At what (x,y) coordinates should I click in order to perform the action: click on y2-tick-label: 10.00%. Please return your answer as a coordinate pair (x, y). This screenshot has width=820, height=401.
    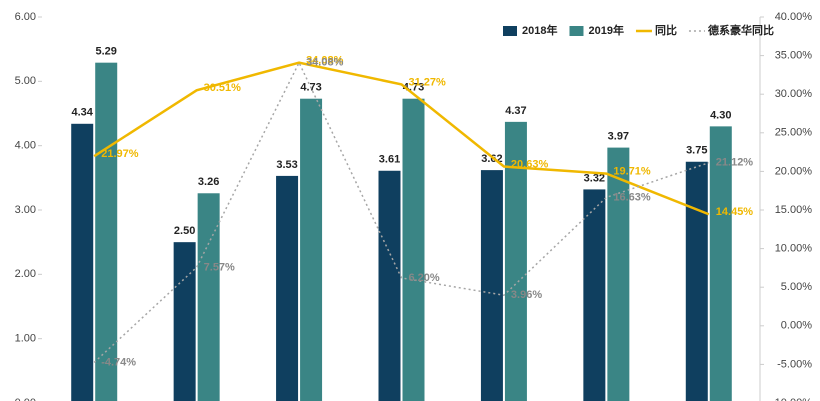
    Looking at the image, I should click on (794, 249).